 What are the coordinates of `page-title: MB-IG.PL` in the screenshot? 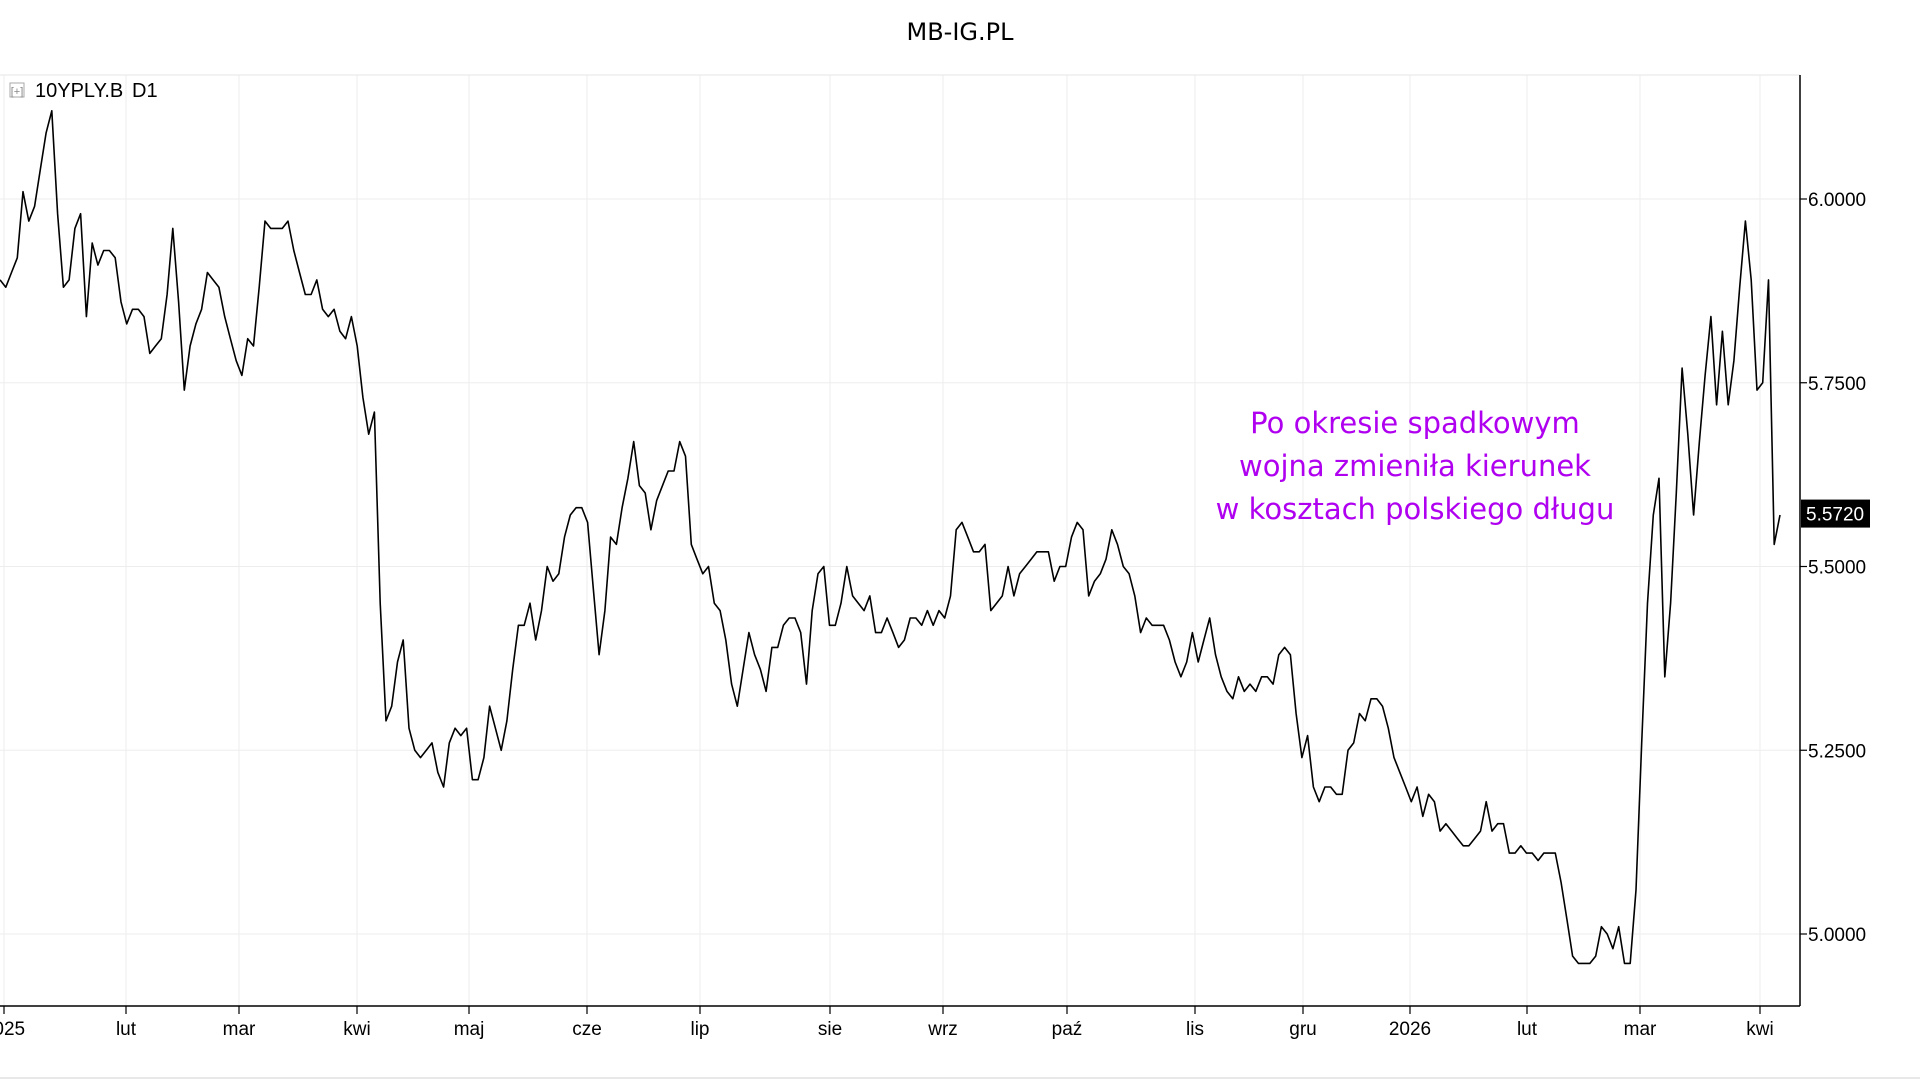 It's located at (960, 32).